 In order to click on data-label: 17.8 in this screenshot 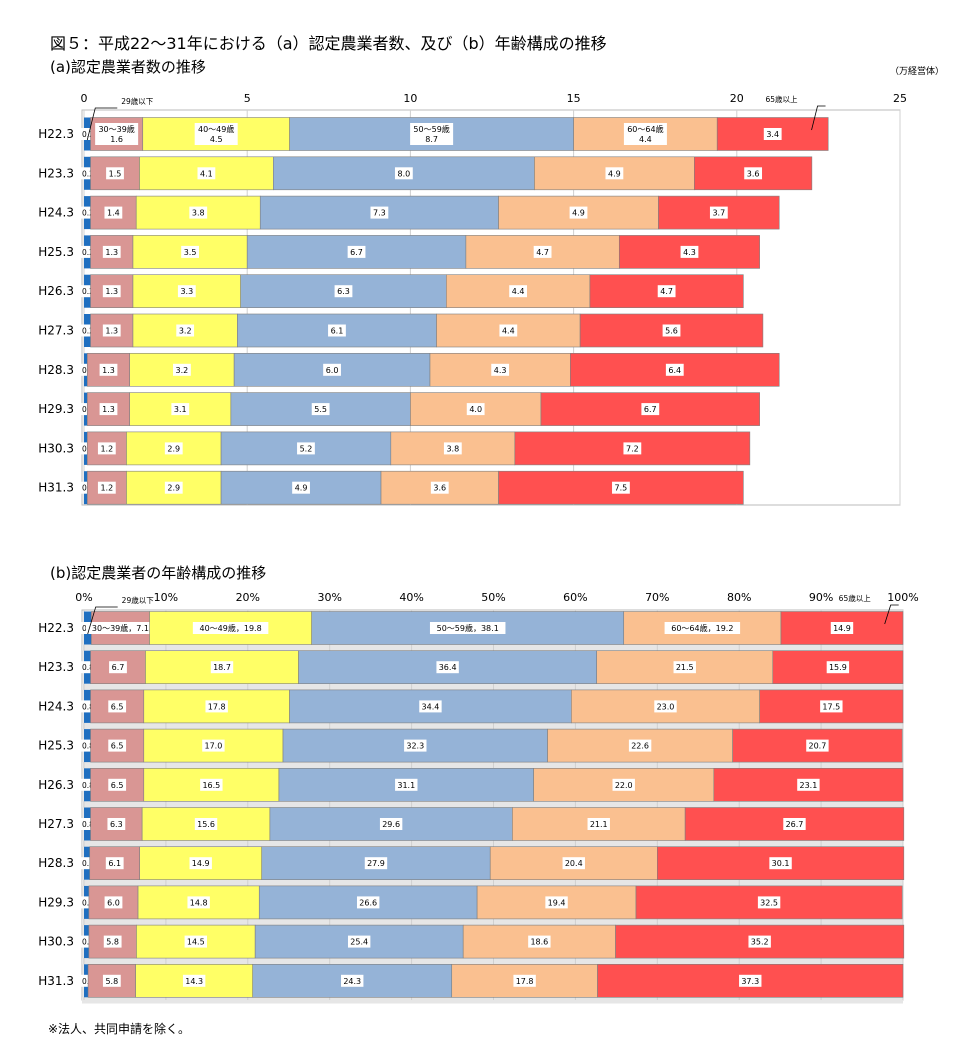, I will do `click(217, 706)`.